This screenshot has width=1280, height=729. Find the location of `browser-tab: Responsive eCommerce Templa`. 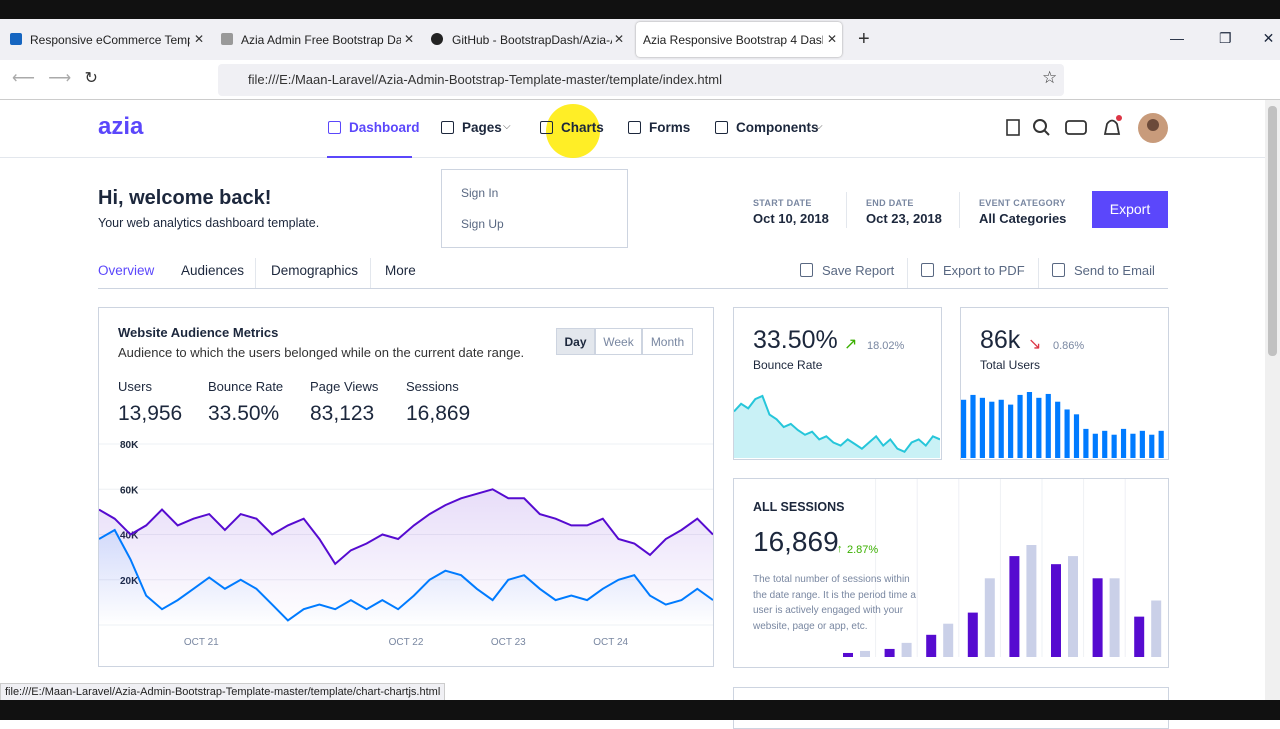

browser-tab: Responsive eCommerce Templa is located at coordinates (110, 40).